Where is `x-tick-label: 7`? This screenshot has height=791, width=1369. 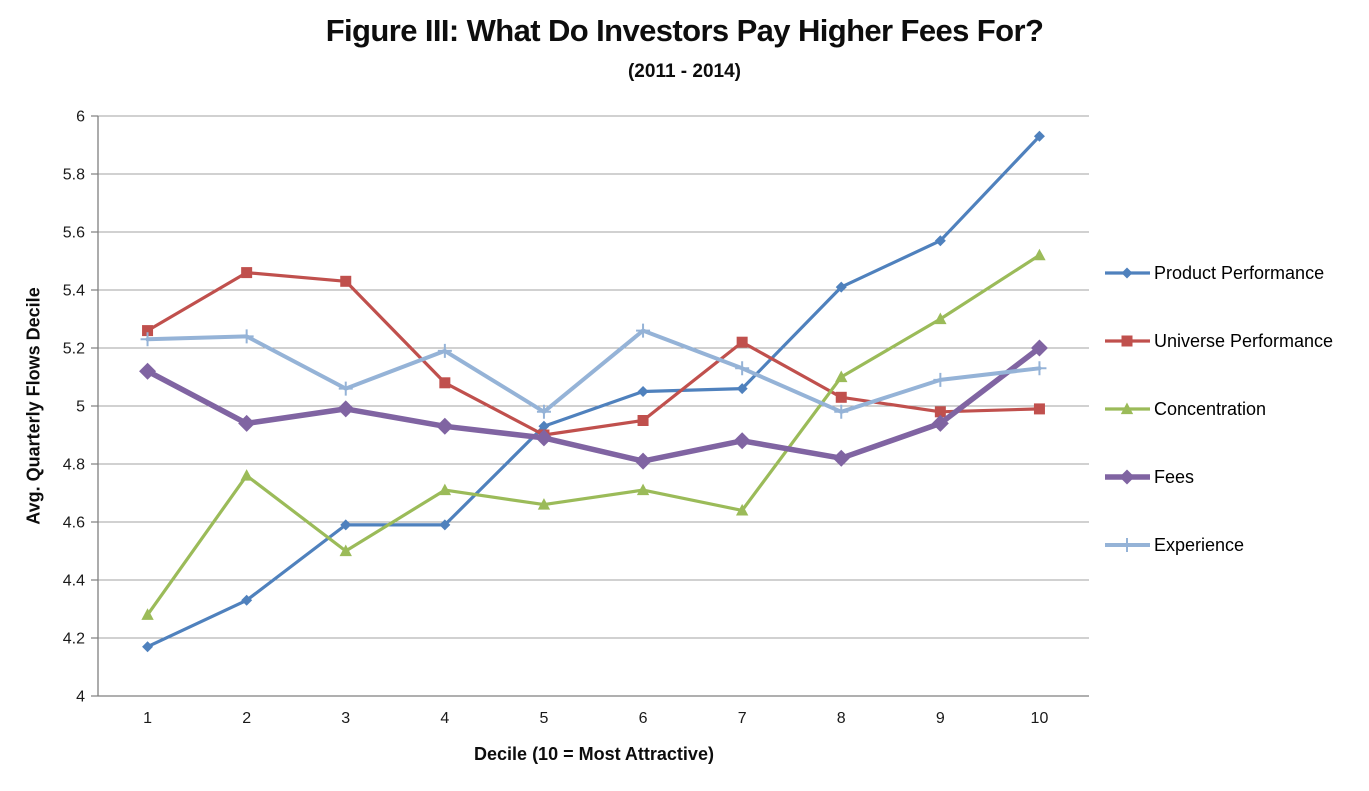
x-tick-label: 7 is located at coordinates (742, 718).